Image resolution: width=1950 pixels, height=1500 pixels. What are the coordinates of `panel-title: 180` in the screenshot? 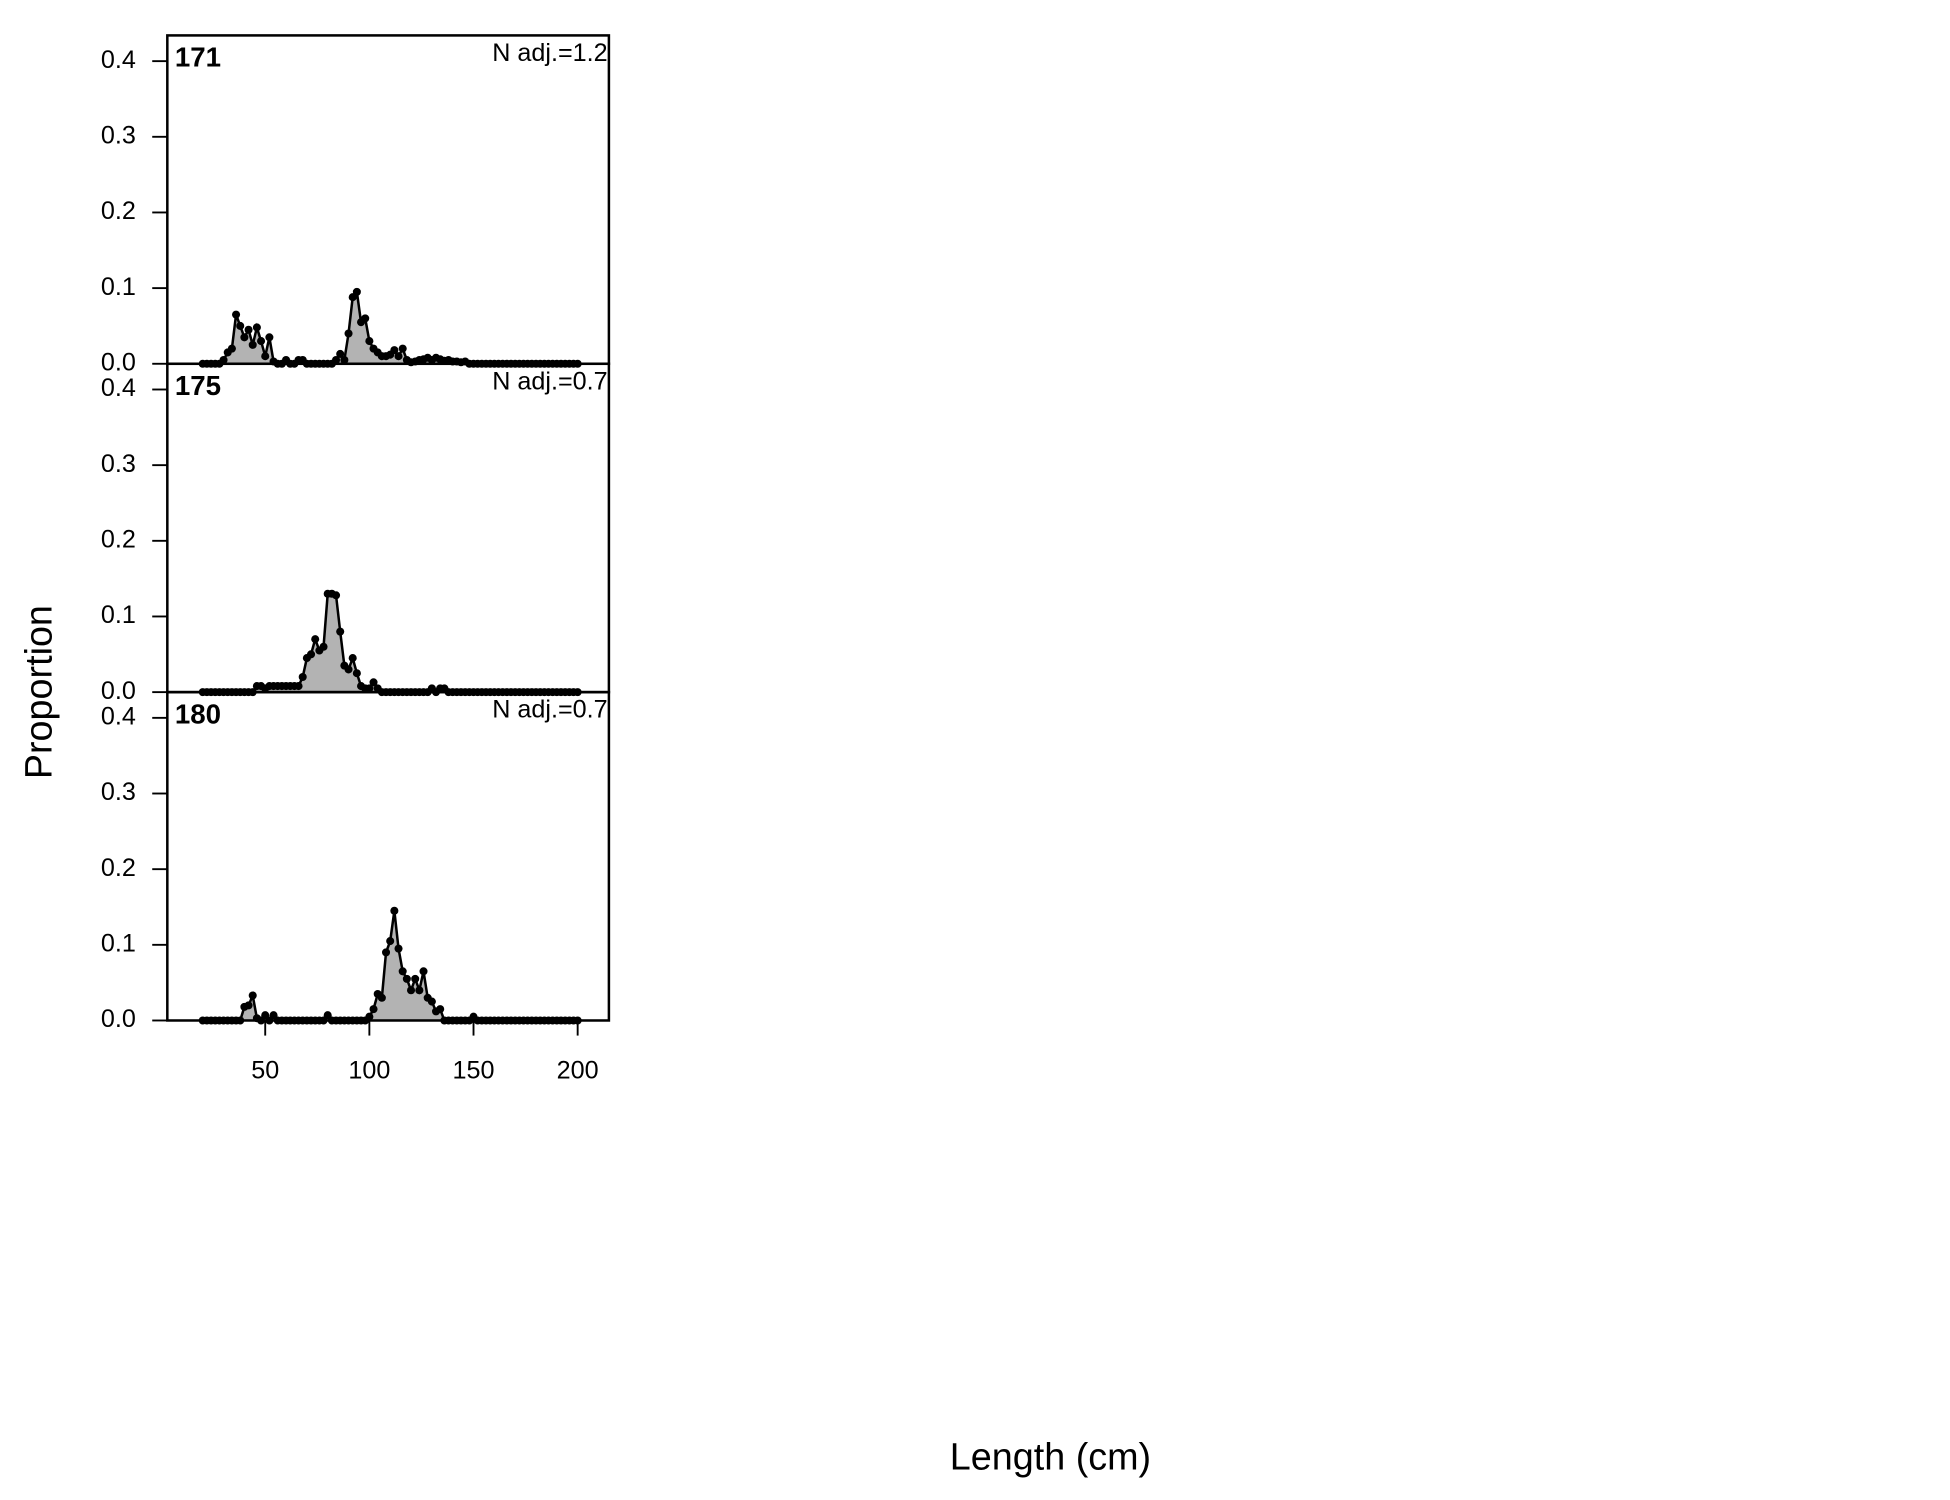 It's located at (198, 713).